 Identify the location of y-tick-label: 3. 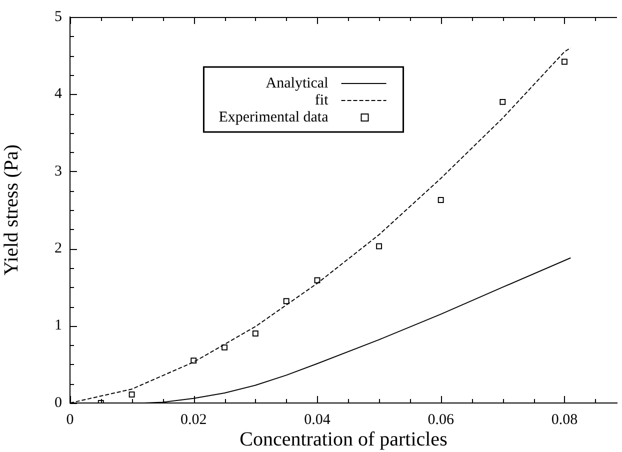
(58, 171).